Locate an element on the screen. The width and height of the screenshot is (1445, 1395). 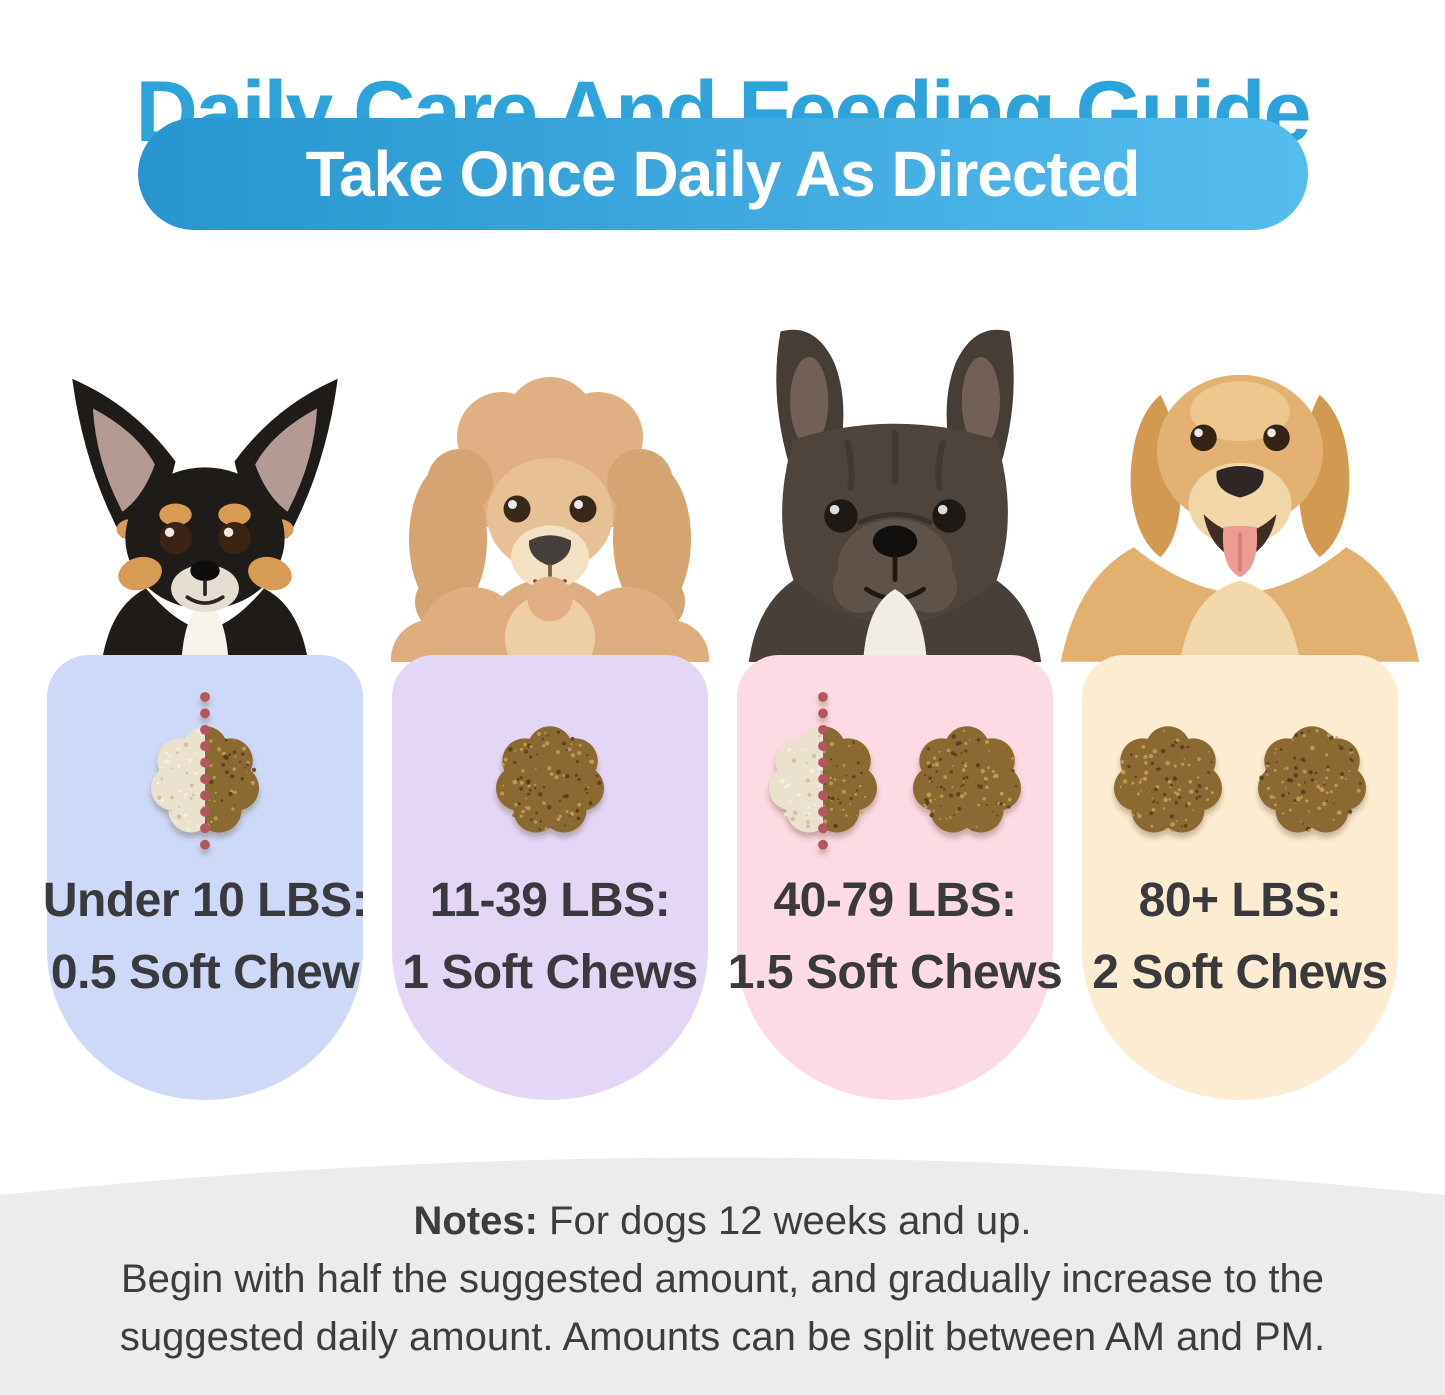
dose-label: 2 Soft Chews is located at coordinates (1240, 972).